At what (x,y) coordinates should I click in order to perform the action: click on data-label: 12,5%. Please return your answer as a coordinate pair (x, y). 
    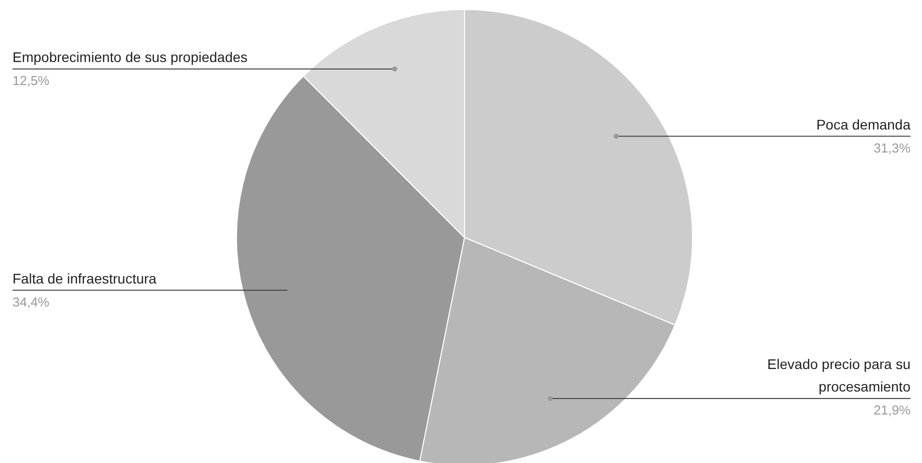
    Looking at the image, I should click on (31, 80).